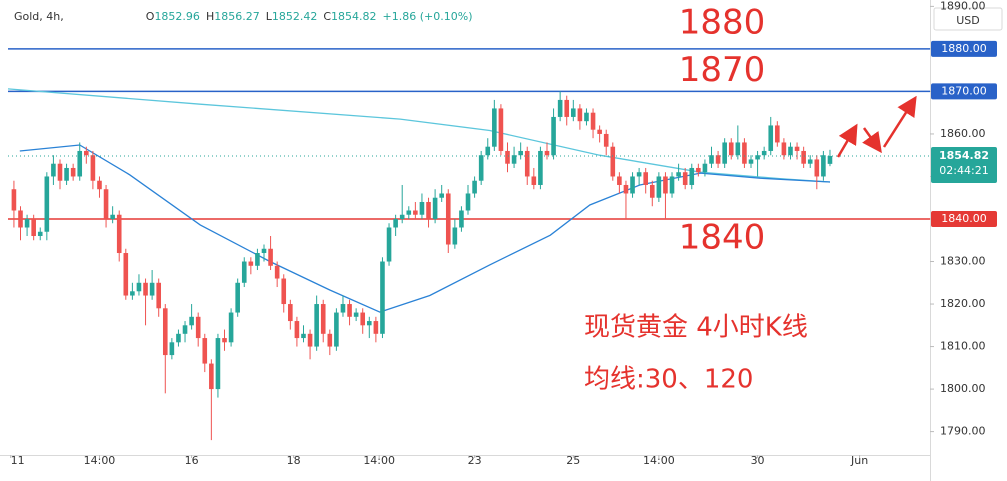  I want to click on last-price-label: 1854.82, so click(964, 155).